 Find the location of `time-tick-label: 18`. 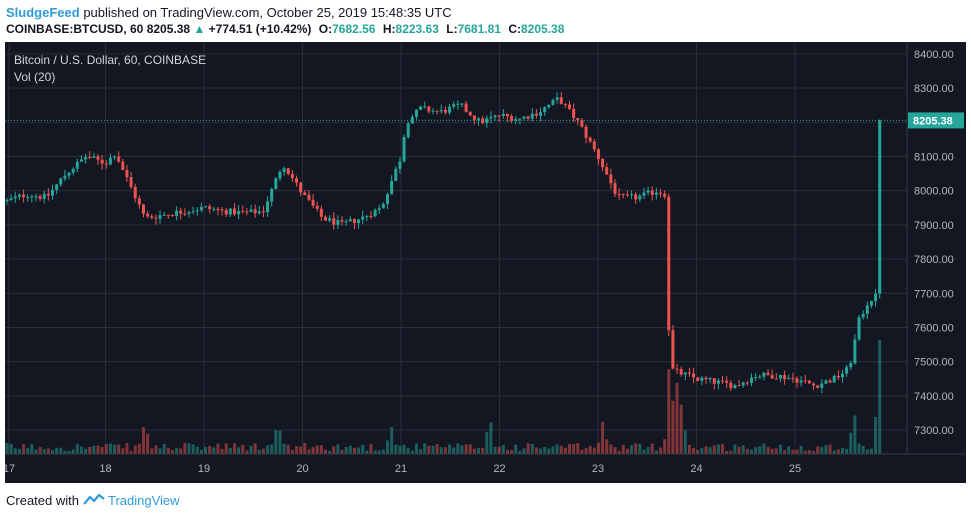

time-tick-label: 18 is located at coordinates (105, 469).